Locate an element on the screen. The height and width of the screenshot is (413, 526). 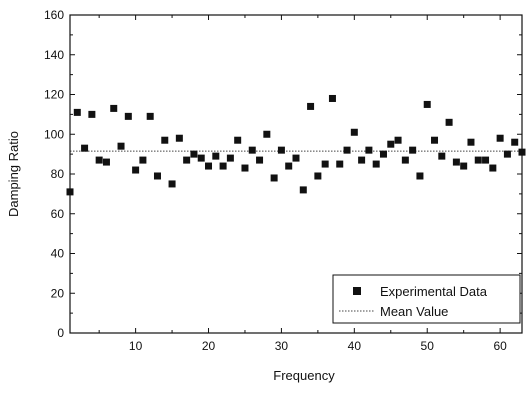
y-axis-title: Damping Ratio is located at coordinates (13, 174).